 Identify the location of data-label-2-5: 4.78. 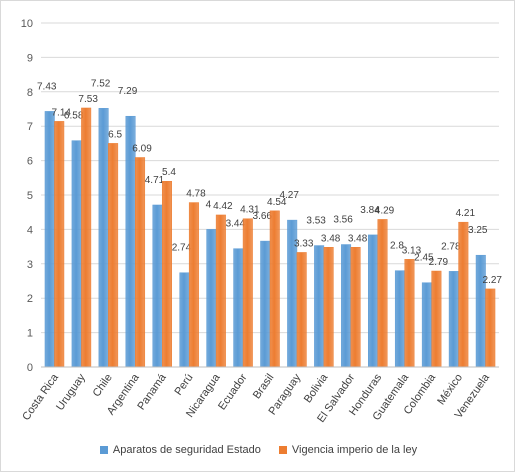
(196, 194).